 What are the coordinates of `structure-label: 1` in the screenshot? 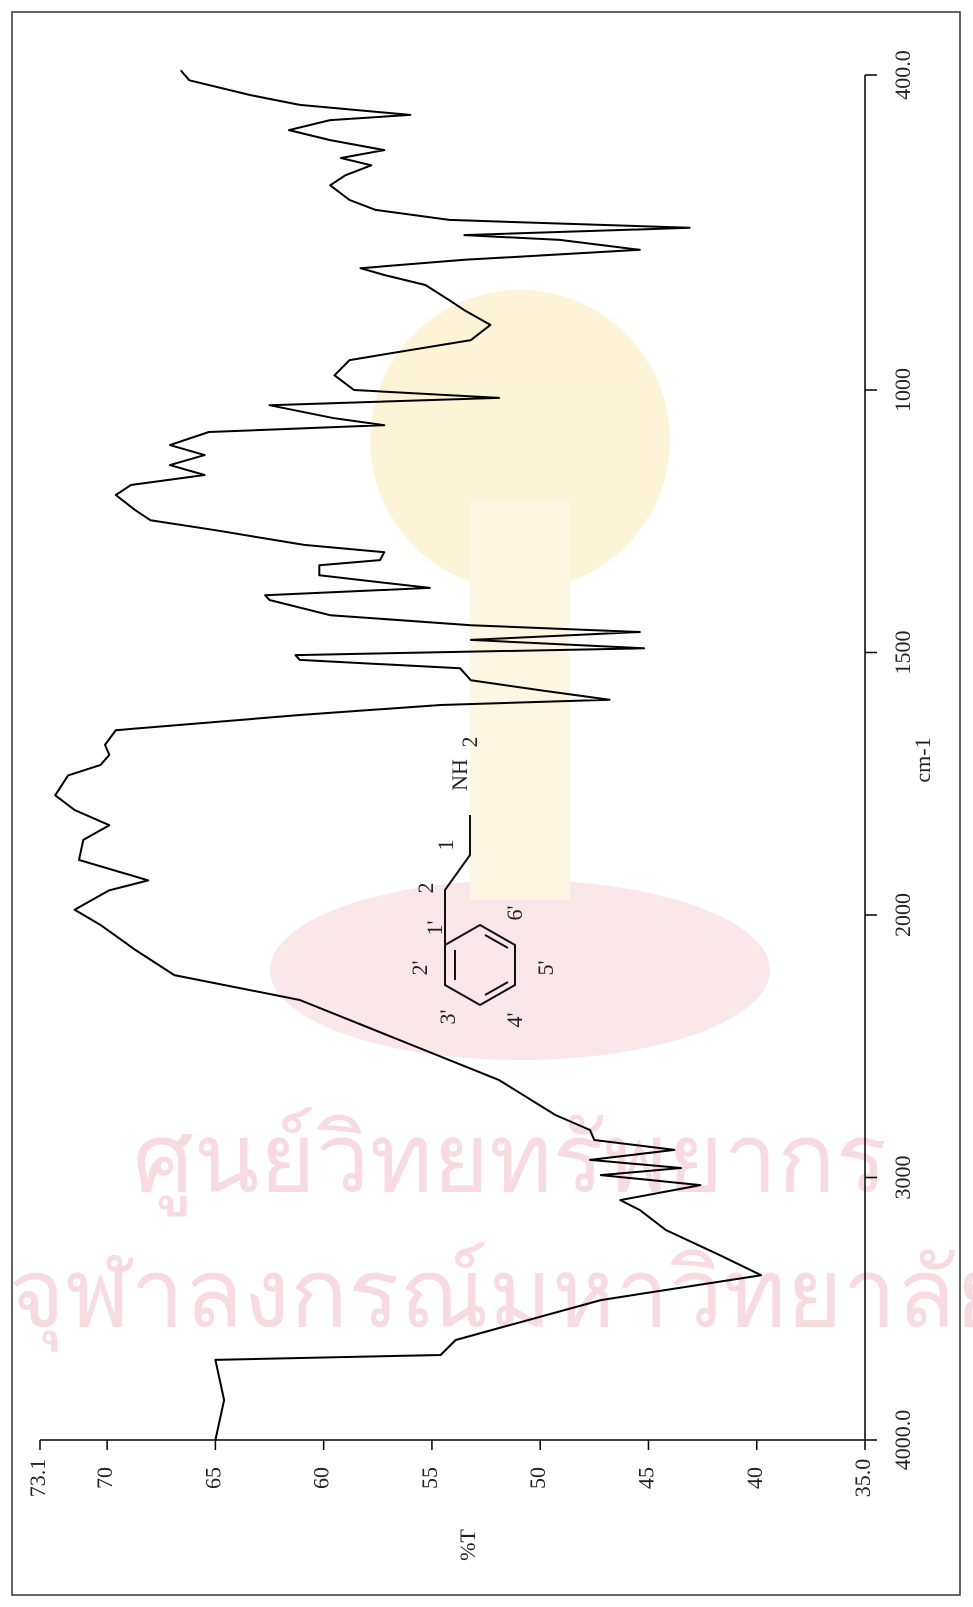 It's located at (445, 845).